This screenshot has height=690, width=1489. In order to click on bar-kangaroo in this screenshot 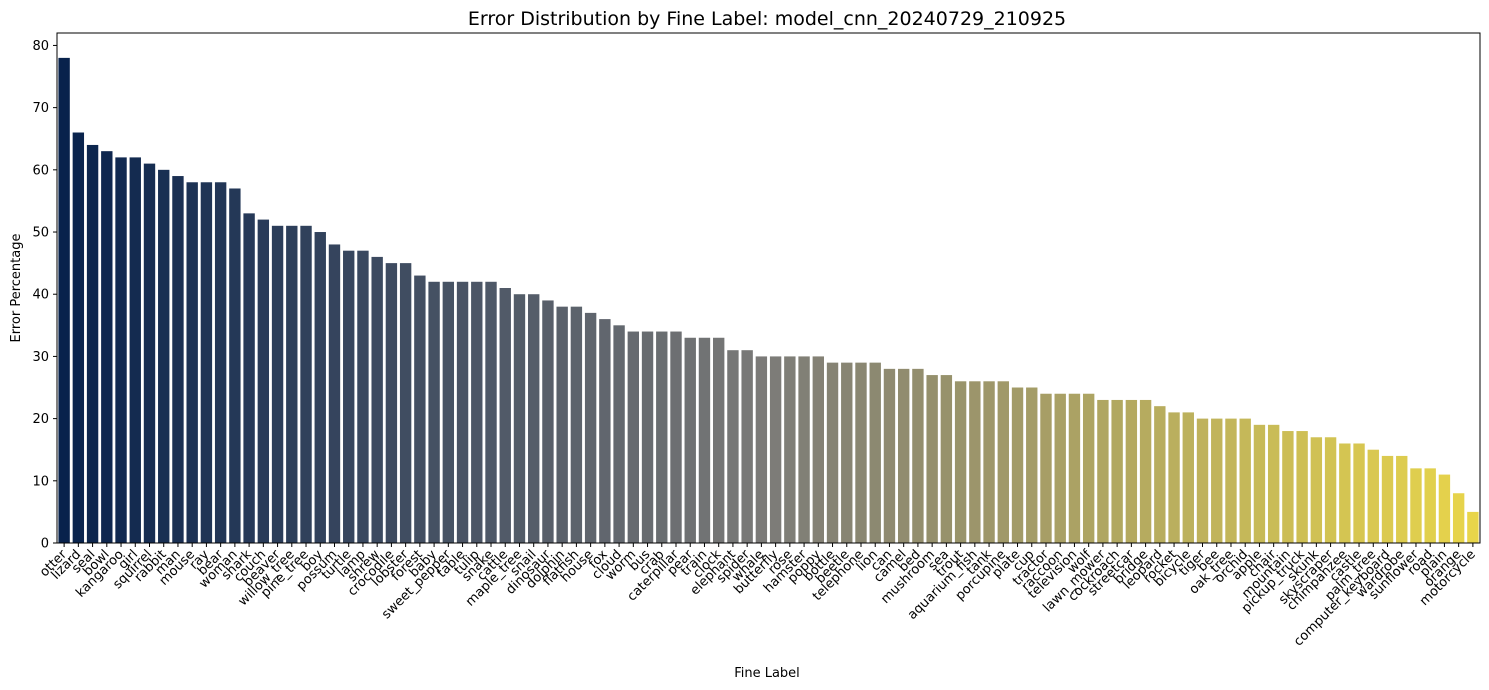, I will do `click(121, 350)`.